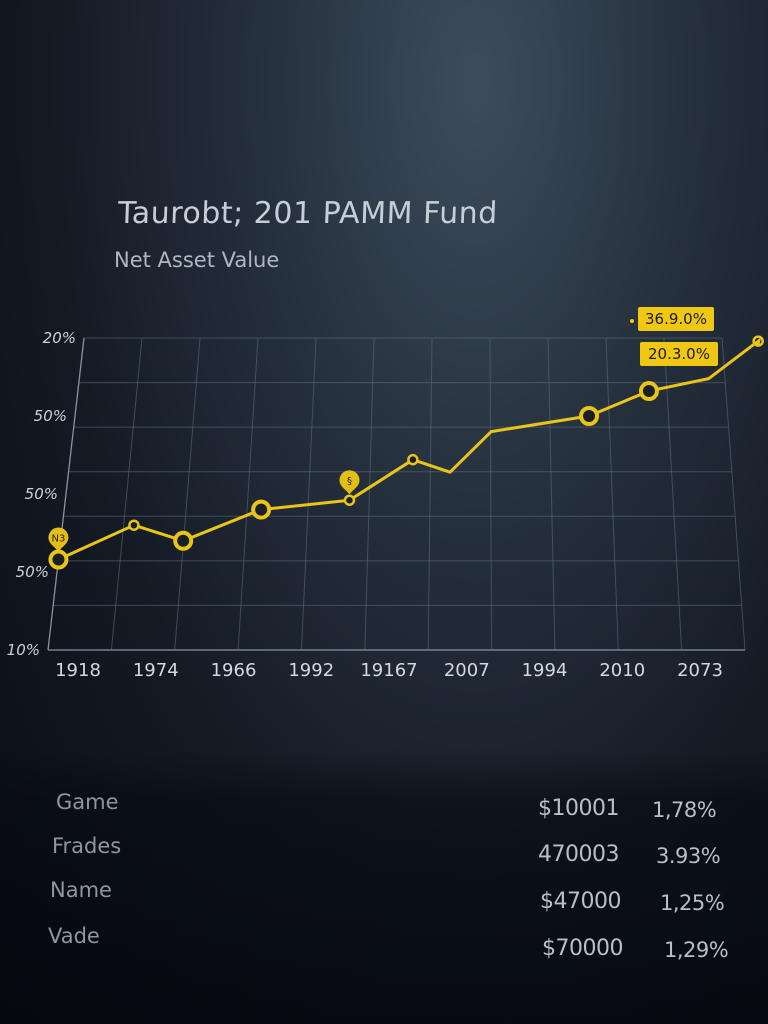 The width and height of the screenshot is (768, 1024). I want to click on callout-label: 36.9.0%, so click(676, 319).